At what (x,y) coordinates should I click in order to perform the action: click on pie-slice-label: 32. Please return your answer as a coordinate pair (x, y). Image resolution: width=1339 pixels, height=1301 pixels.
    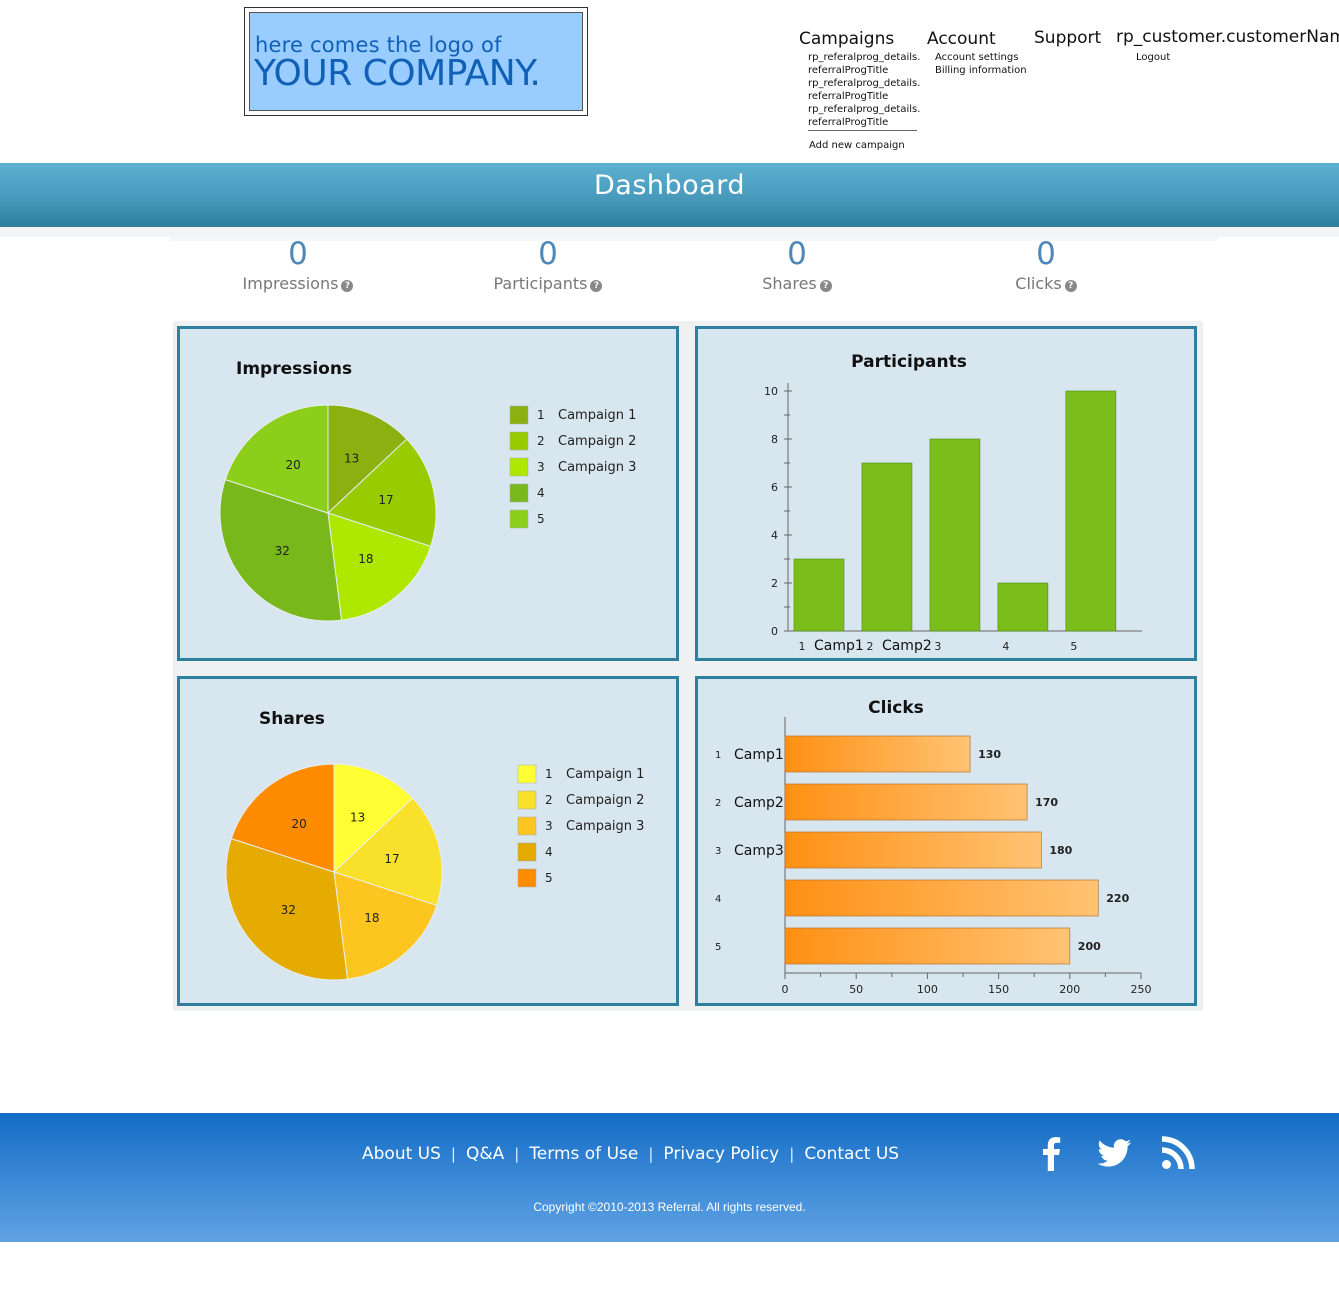
    Looking at the image, I should click on (288, 910).